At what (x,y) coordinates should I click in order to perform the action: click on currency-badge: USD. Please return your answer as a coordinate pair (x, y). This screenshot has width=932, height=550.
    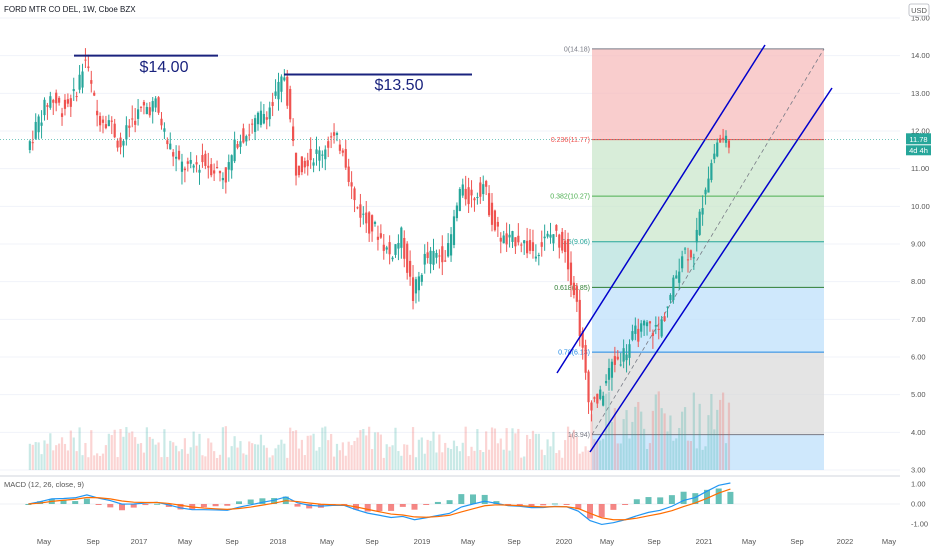
    Looking at the image, I should click on (919, 10).